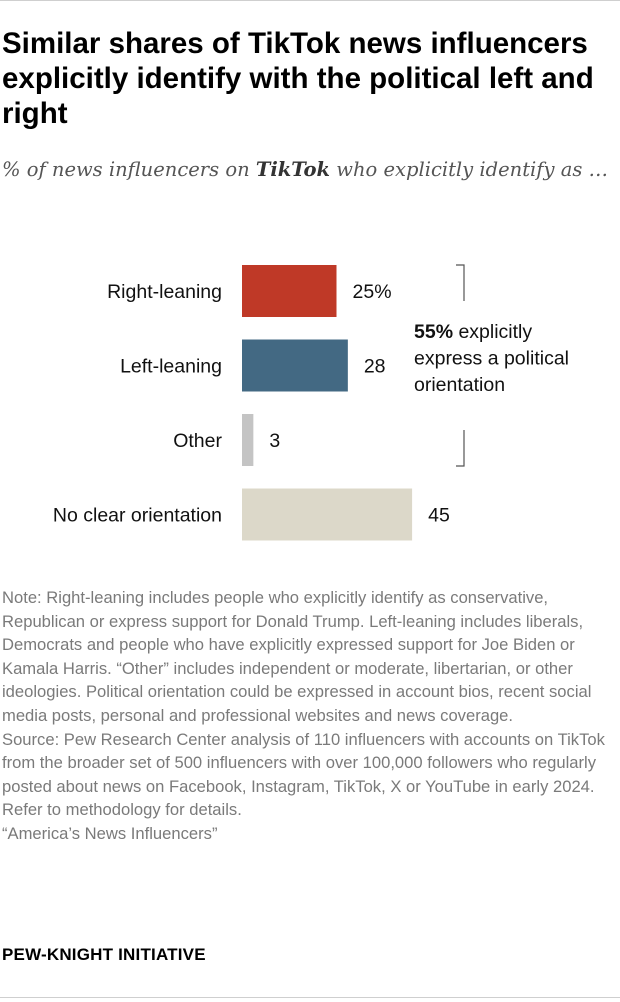 The image size is (620, 1002). I want to click on annotation-percent: 55%, so click(433, 332).